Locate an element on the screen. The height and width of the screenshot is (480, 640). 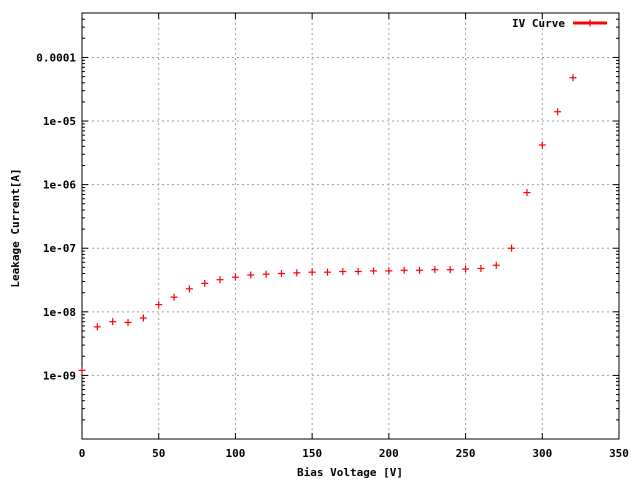
y-tick-label: 1e-07 is located at coordinates (59, 248).